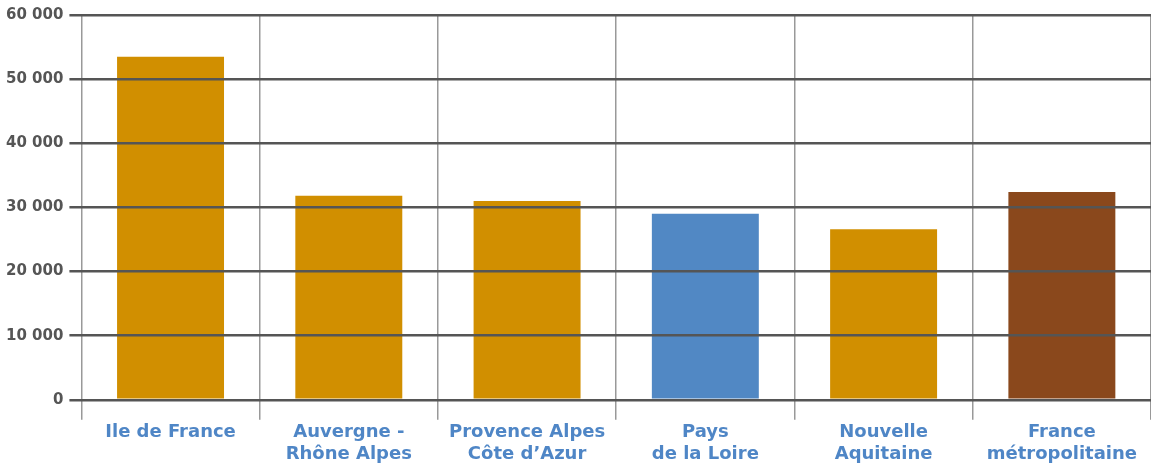 The width and height of the screenshot is (1151, 467). What do you see at coordinates (170, 431) in the screenshot?
I see `x-tick-label: Ile de France` at bounding box center [170, 431].